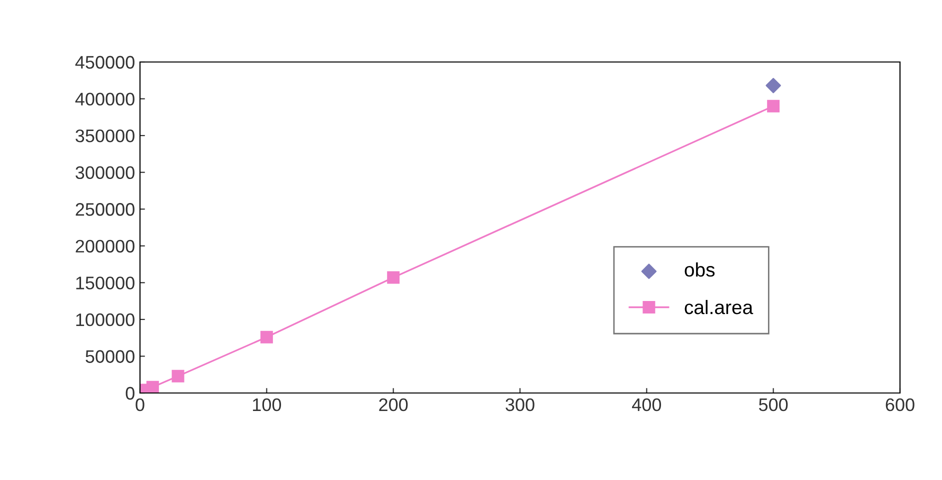 The image size is (942, 480). I want to click on legend-label: cal.area, so click(719, 307).